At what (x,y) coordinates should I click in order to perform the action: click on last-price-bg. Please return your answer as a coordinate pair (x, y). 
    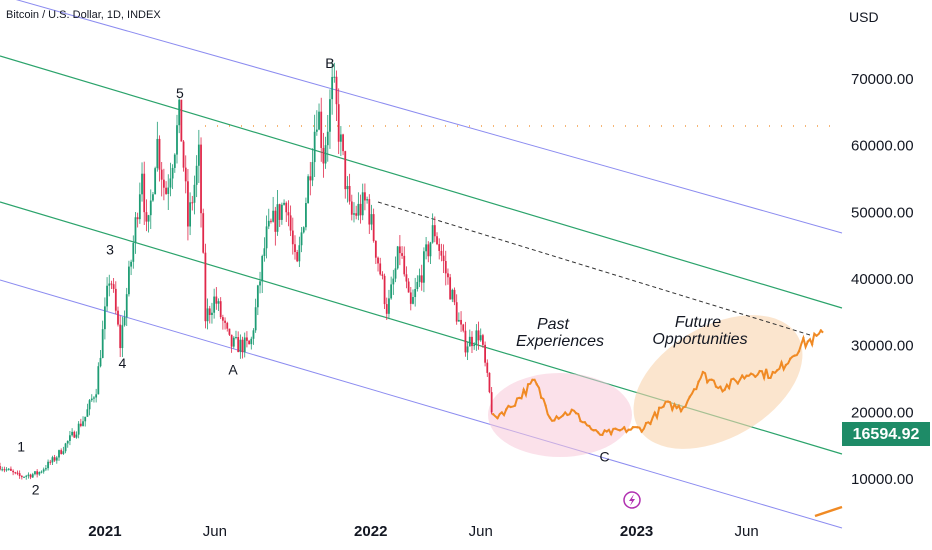
    Looking at the image, I should click on (886, 434).